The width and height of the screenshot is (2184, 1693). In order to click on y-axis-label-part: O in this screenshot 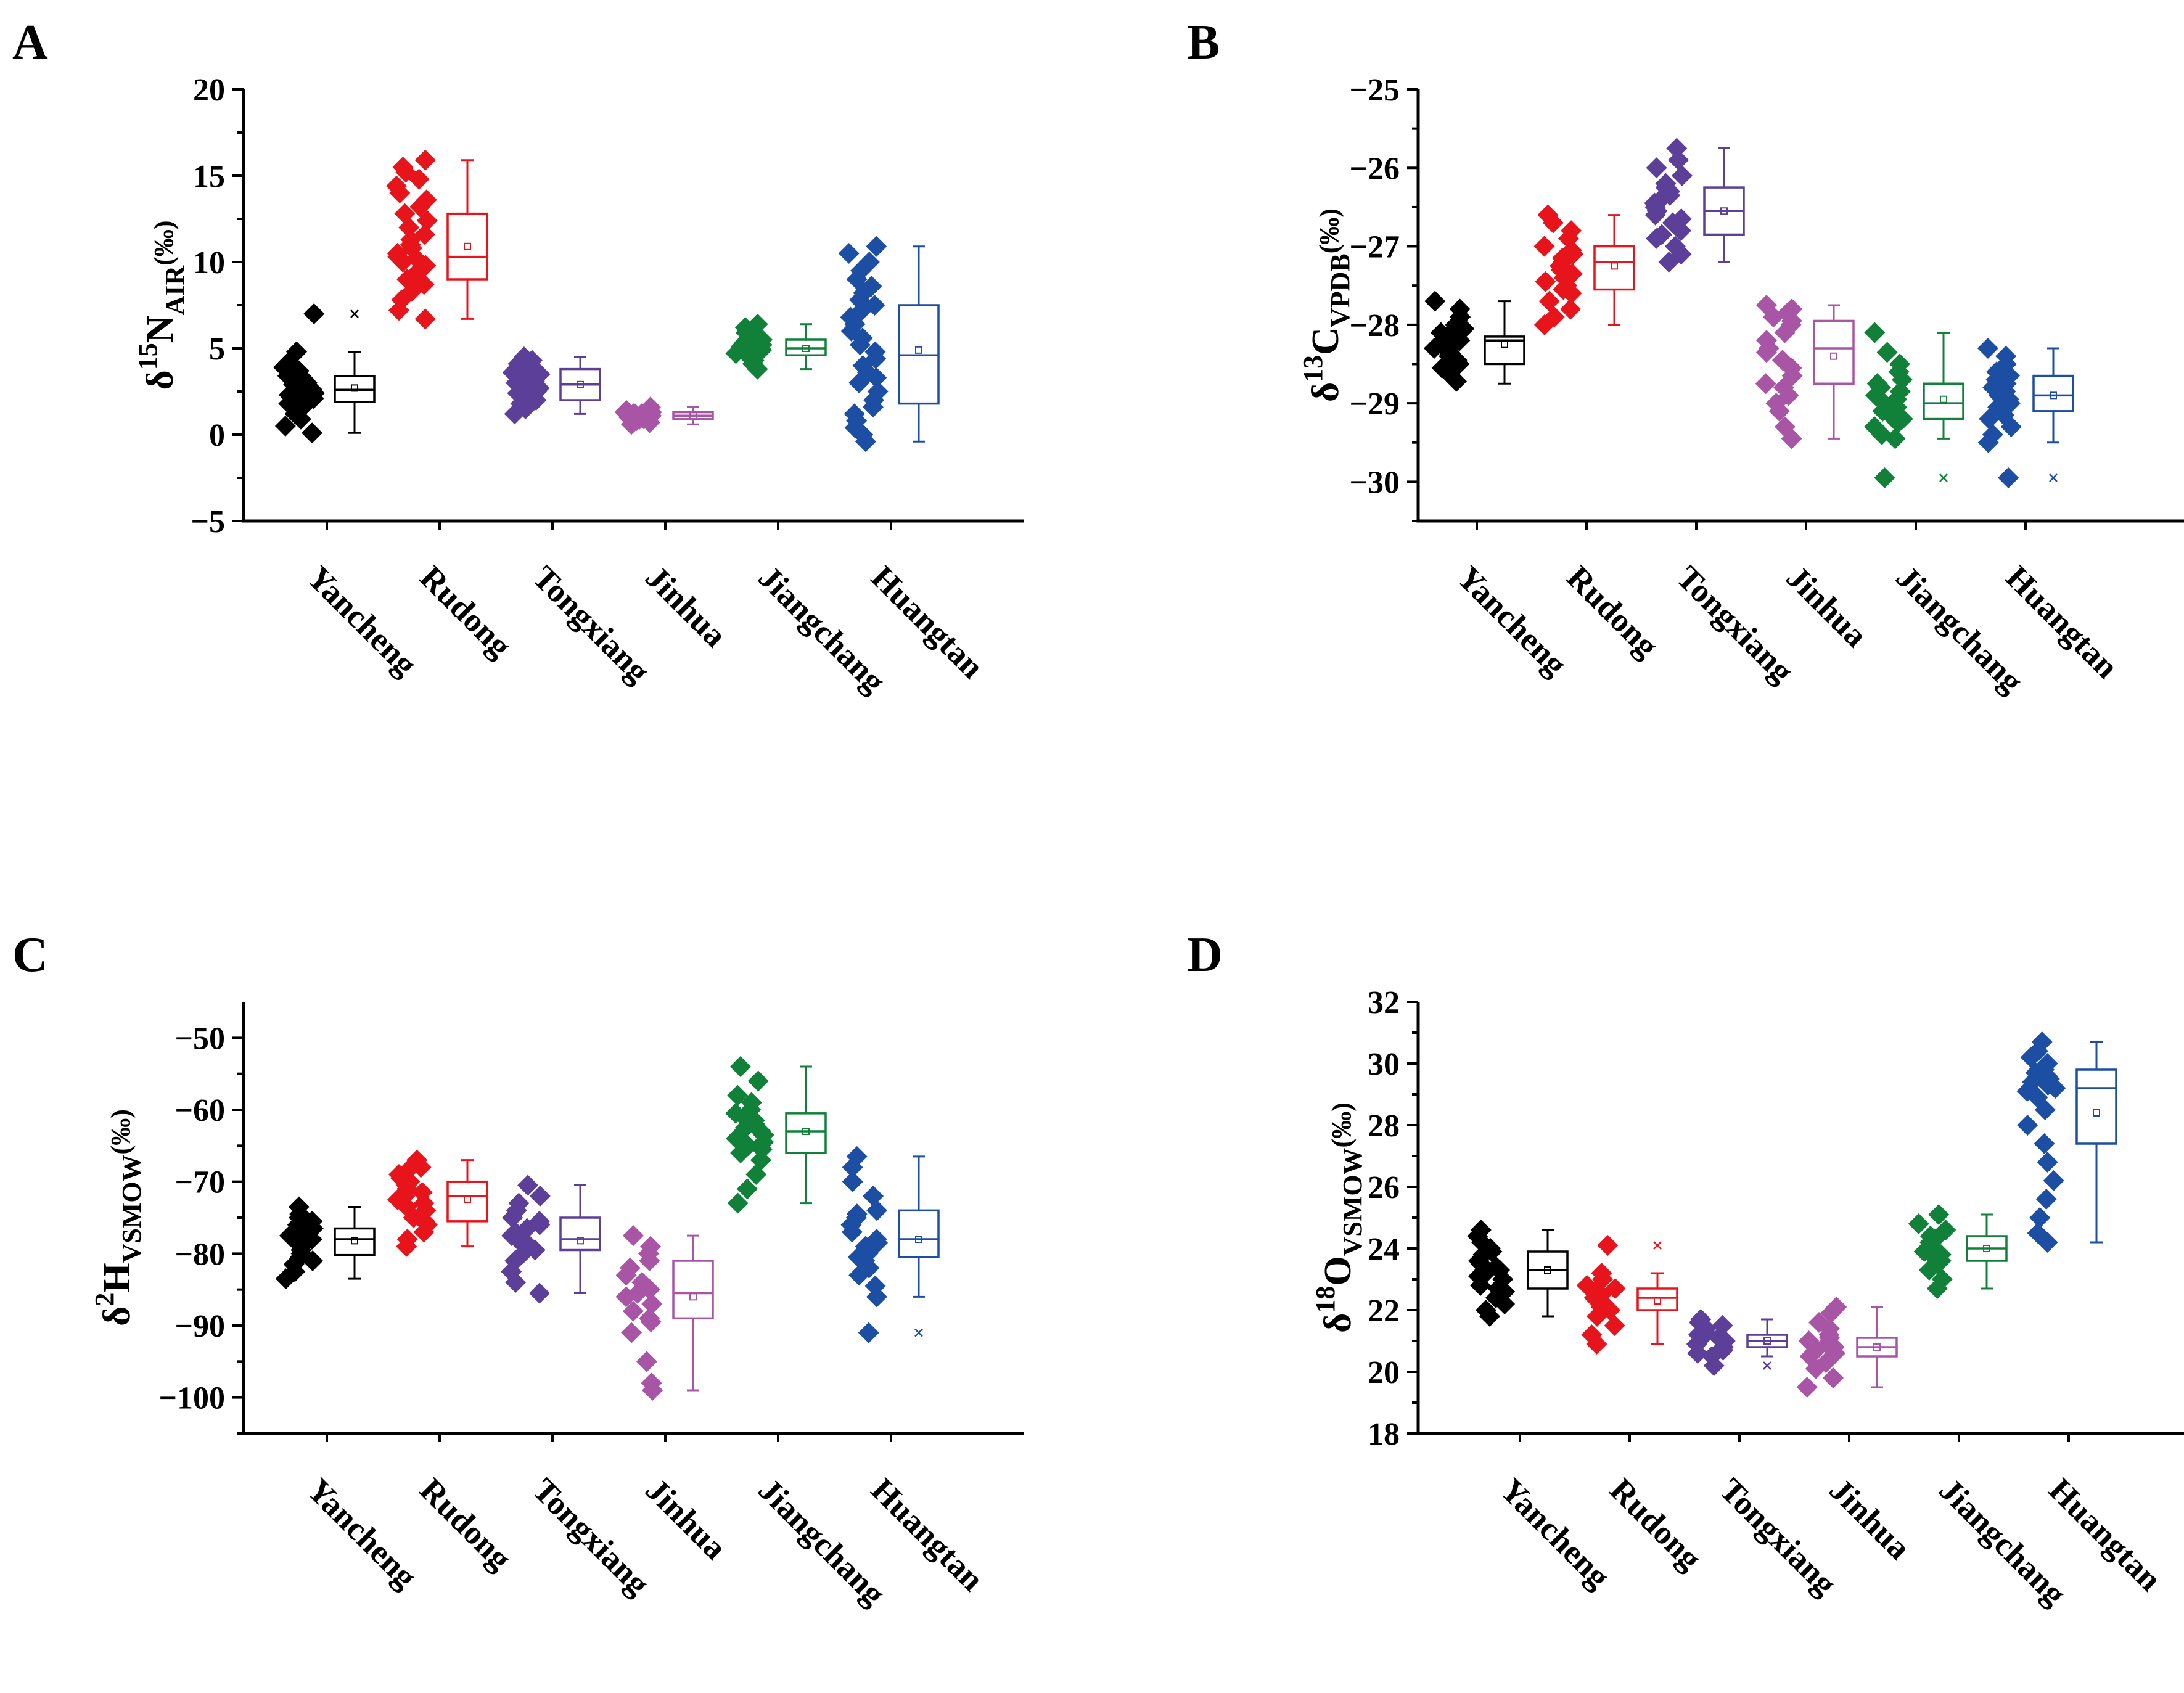, I will do `click(1338, 1270)`.